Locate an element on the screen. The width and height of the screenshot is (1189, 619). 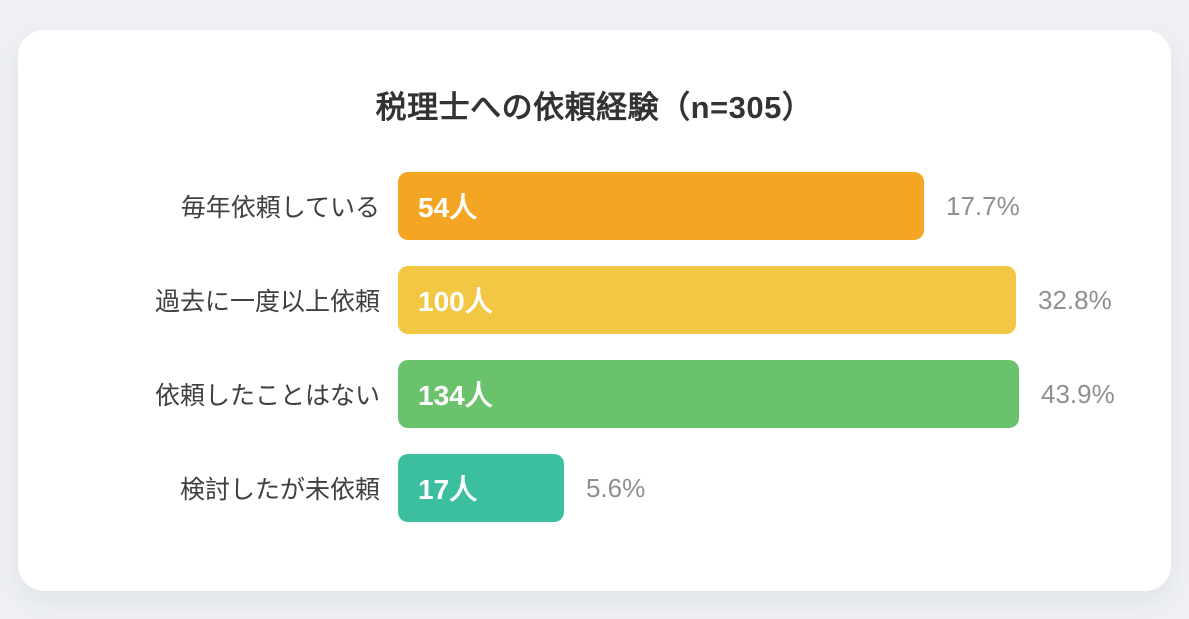
chart-row: 毎年依頼している 54人 17.7% is located at coordinates (594, 206).